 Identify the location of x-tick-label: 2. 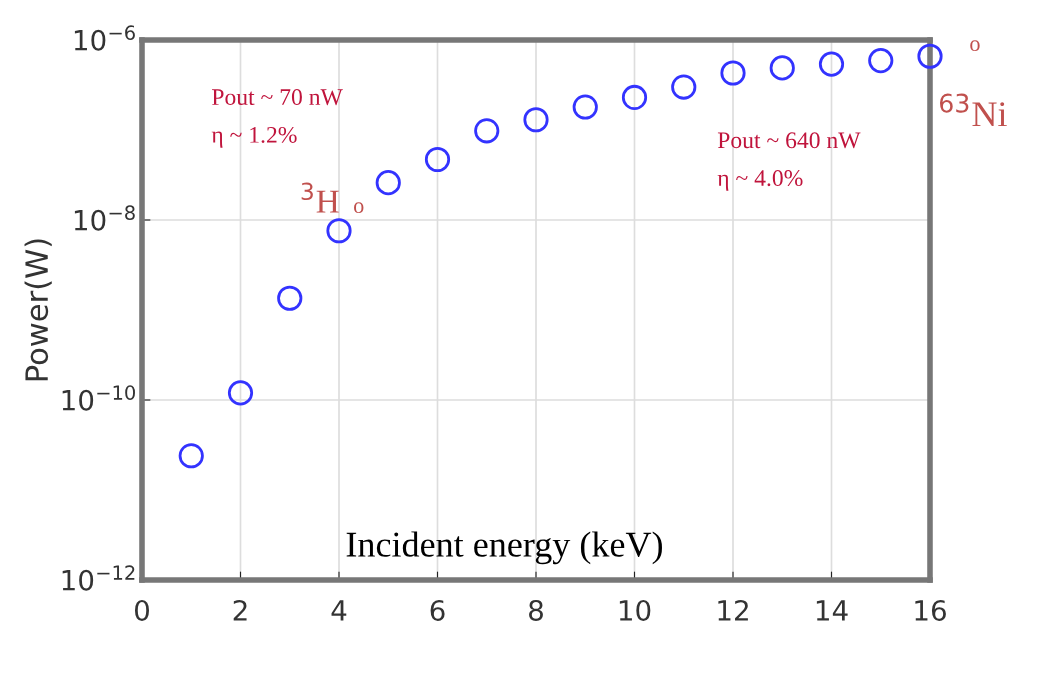
(240, 610).